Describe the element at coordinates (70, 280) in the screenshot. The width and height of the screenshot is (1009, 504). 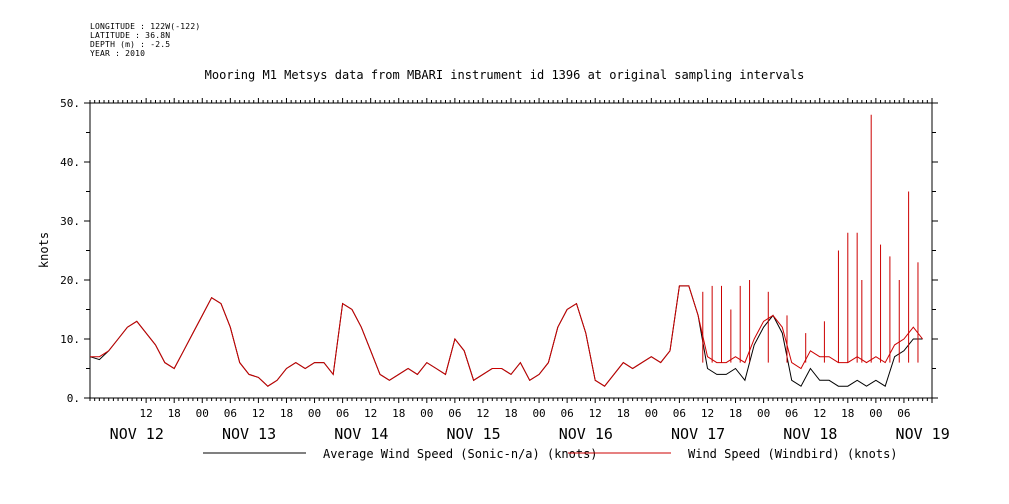
I see `y-tick-label: 20.` at that location.